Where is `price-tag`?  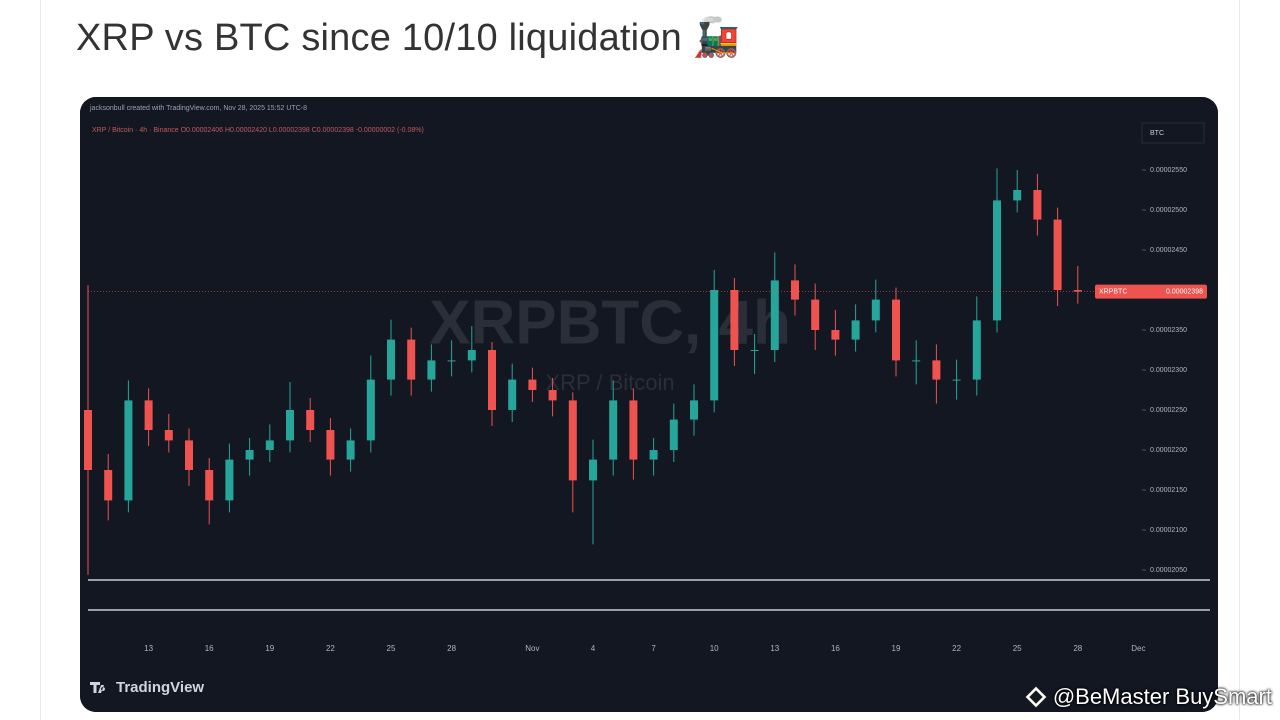 price-tag is located at coordinates (1151, 291).